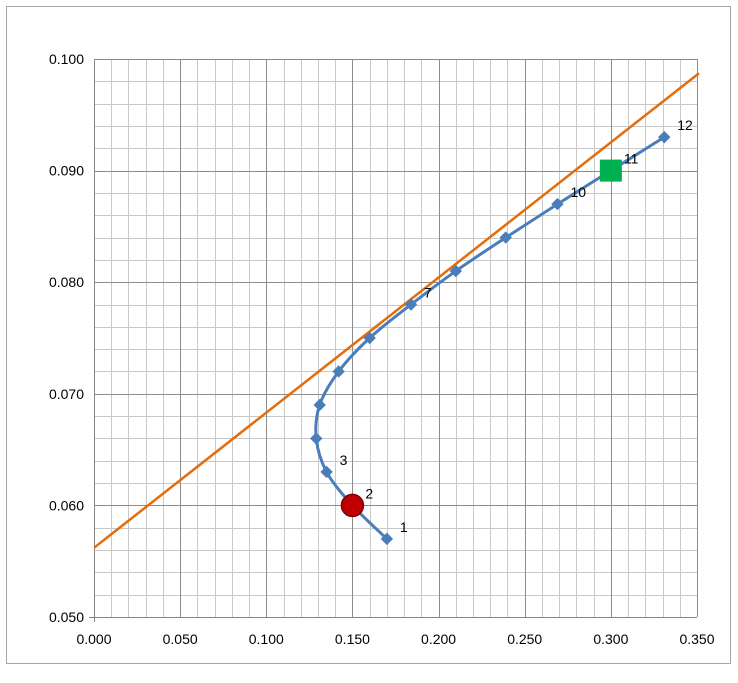  I want to click on y-tick-label: 0.050, so click(66, 617).